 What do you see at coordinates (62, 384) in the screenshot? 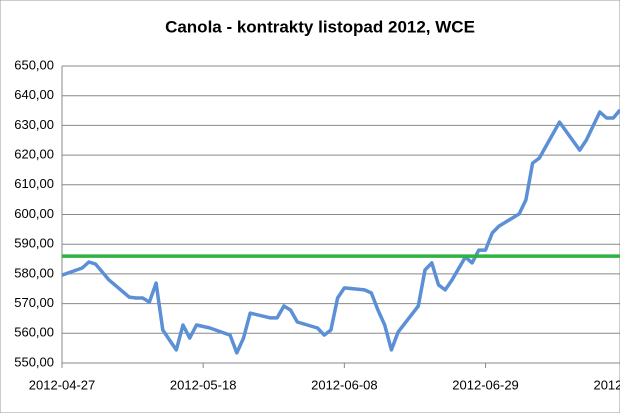
I see `x-tick-label: 2012-04-27` at bounding box center [62, 384].